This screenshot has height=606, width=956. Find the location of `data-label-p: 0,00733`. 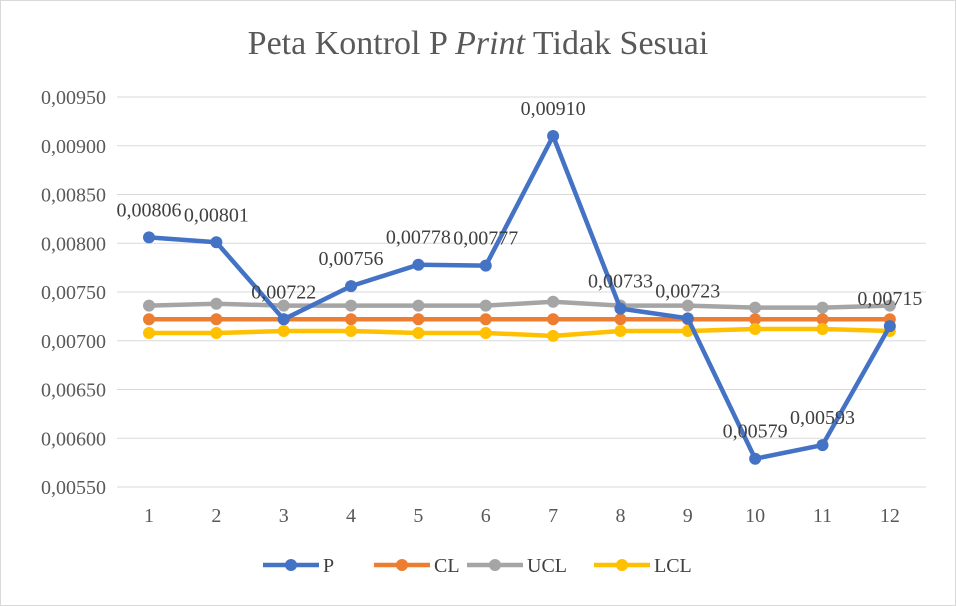

data-label-p: 0,00733 is located at coordinates (620, 282).